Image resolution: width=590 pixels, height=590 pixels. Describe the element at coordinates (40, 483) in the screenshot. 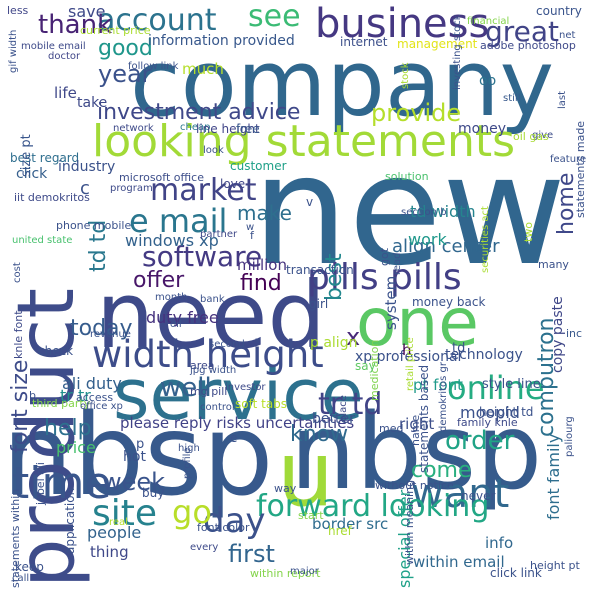

I see `cloud-word: jebel ali` at that location.